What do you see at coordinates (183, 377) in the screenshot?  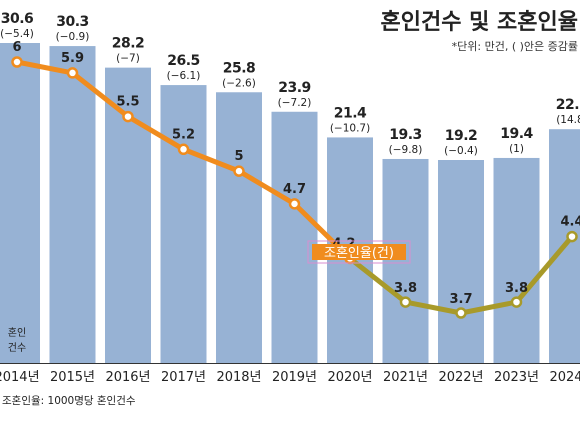 I see `x-tick-3: 2017년` at bounding box center [183, 377].